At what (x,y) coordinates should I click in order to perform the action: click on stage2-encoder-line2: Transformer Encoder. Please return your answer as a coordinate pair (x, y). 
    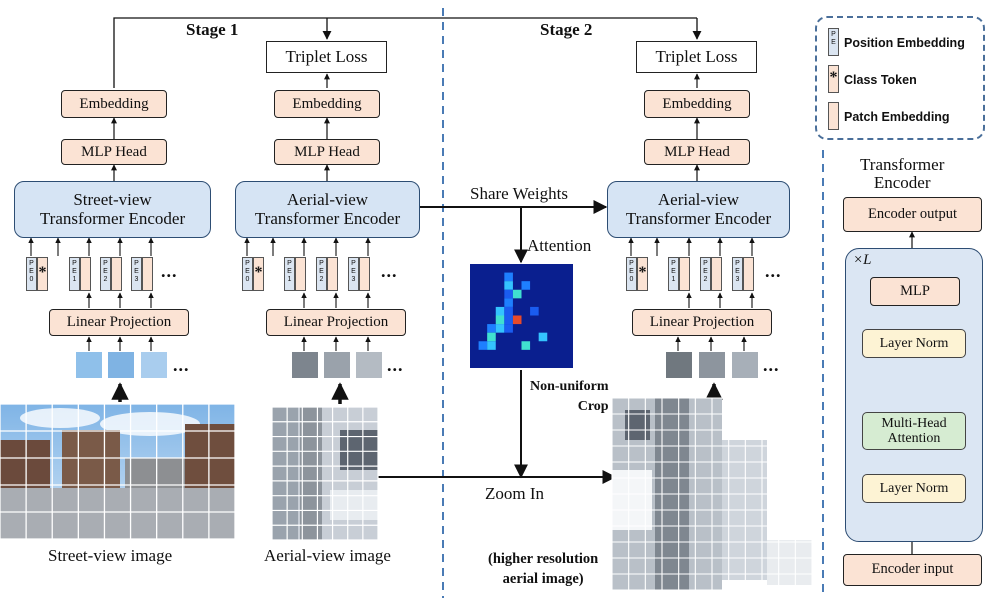
    Looking at the image, I should click on (698, 218).